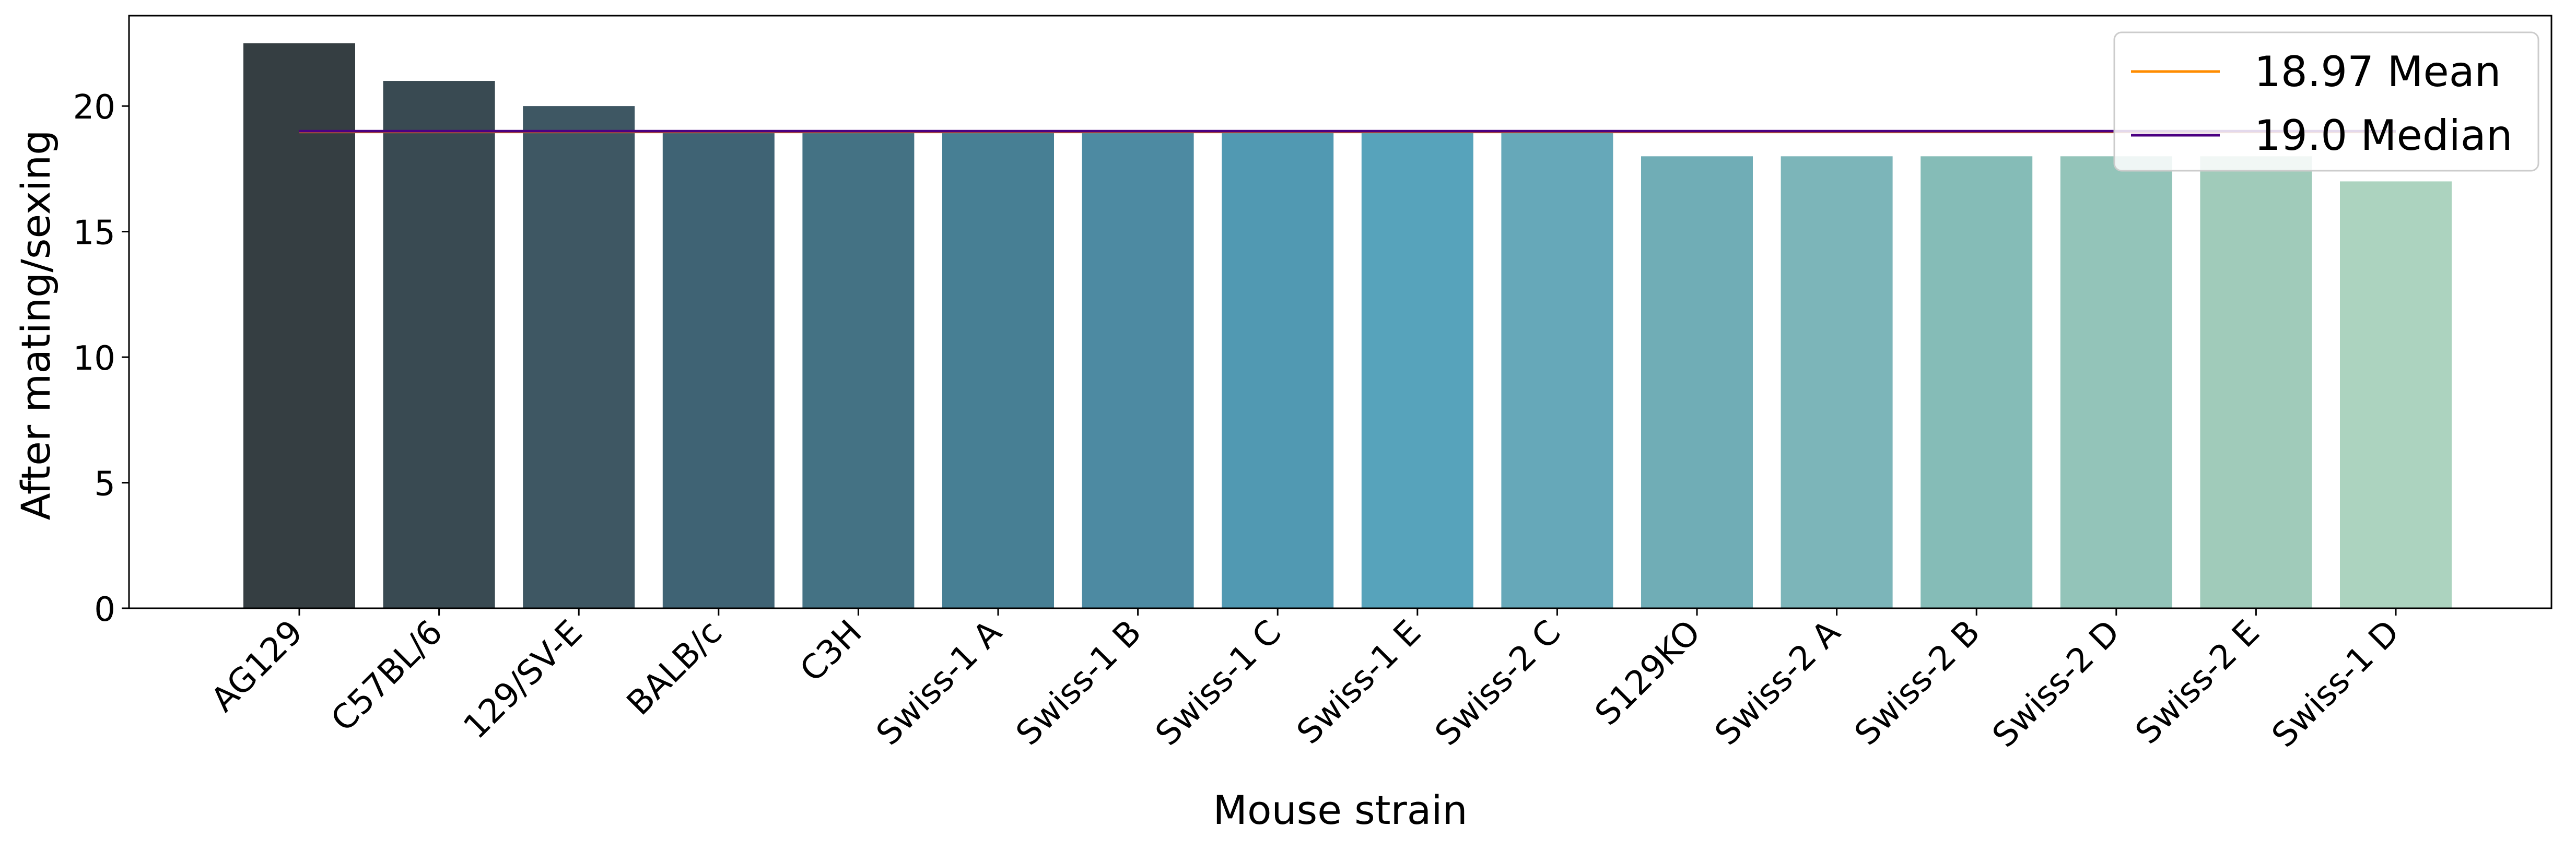 Image resolution: width=2576 pixels, height=850 pixels. I want to click on bar-swiss-1-a, so click(998, 370).